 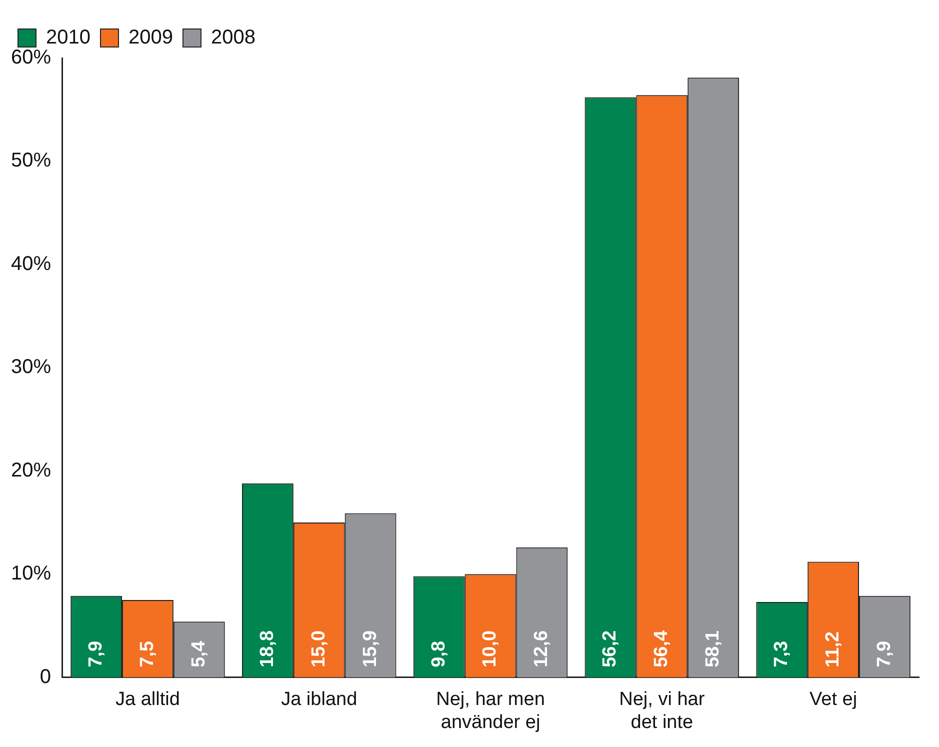 What do you see at coordinates (834, 699) in the screenshot?
I see `x-tick-label: Vet ej` at bounding box center [834, 699].